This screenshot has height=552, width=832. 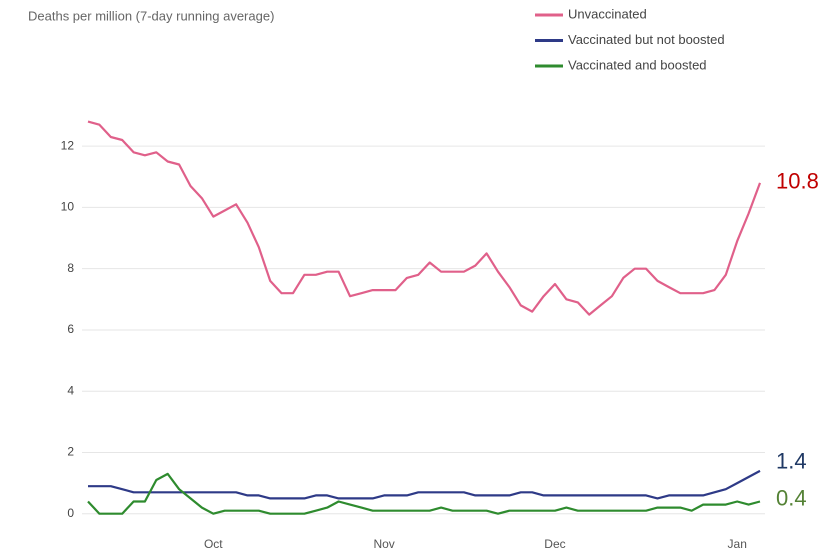 I want to click on y-tick-label: 10, so click(x=68, y=207).